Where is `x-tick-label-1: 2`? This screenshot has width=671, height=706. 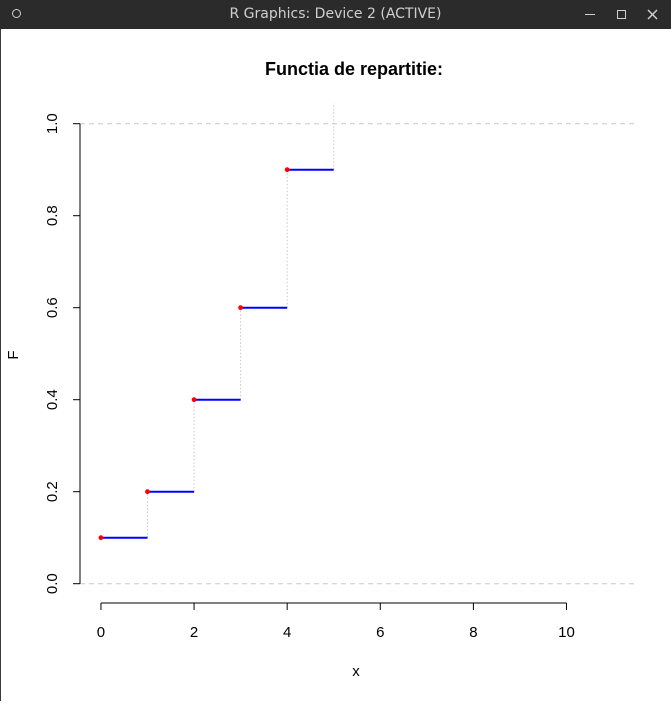
x-tick-label-1: 2 is located at coordinates (194, 632).